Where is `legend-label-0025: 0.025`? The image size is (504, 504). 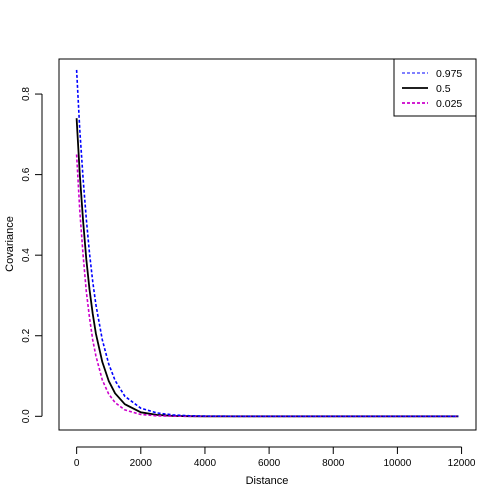
legend-label-0025: 0.025 is located at coordinates (449, 104).